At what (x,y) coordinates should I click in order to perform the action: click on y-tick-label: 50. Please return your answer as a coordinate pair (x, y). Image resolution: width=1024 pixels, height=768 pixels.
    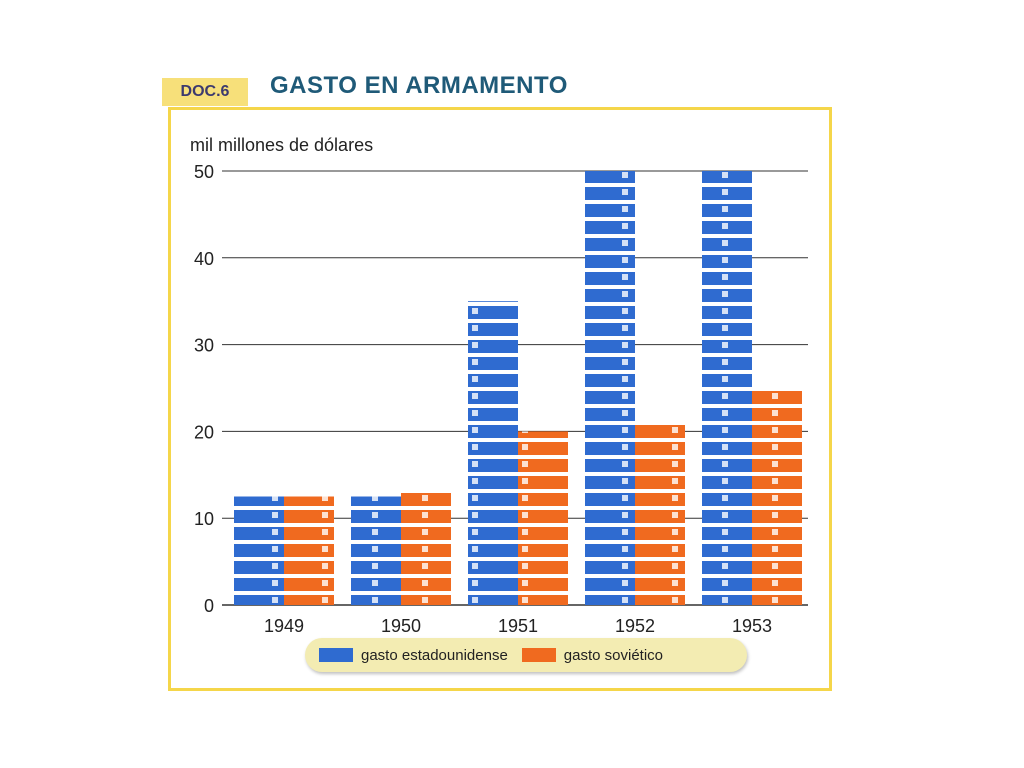
    Looking at the image, I should click on (204, 172).